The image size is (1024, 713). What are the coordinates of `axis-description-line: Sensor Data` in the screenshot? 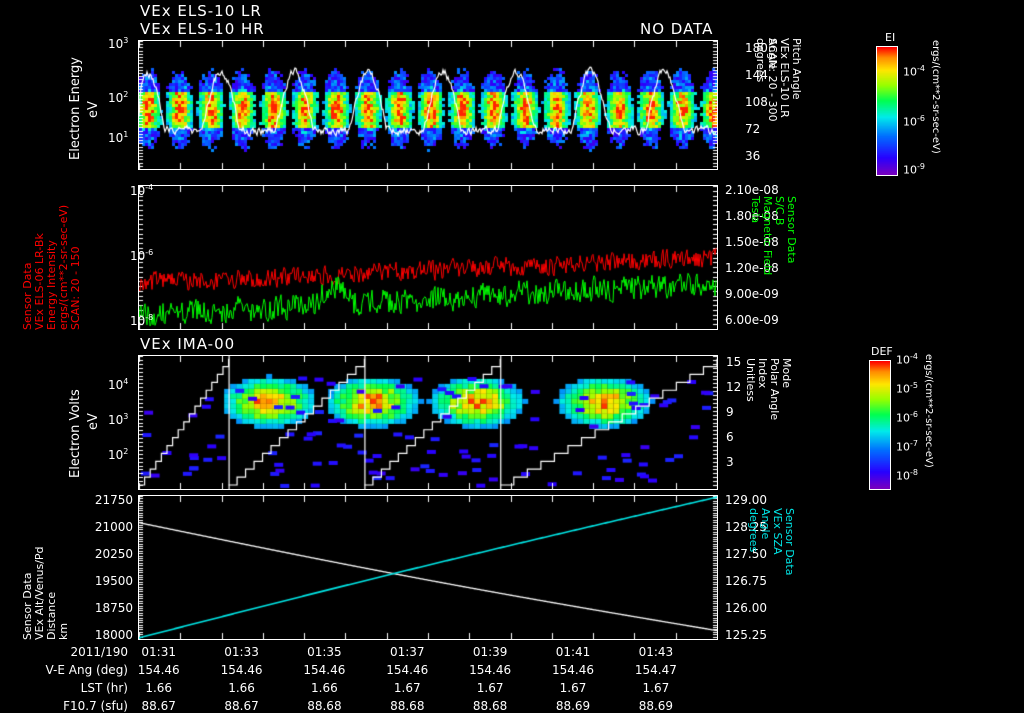 It's located at (791, 230).